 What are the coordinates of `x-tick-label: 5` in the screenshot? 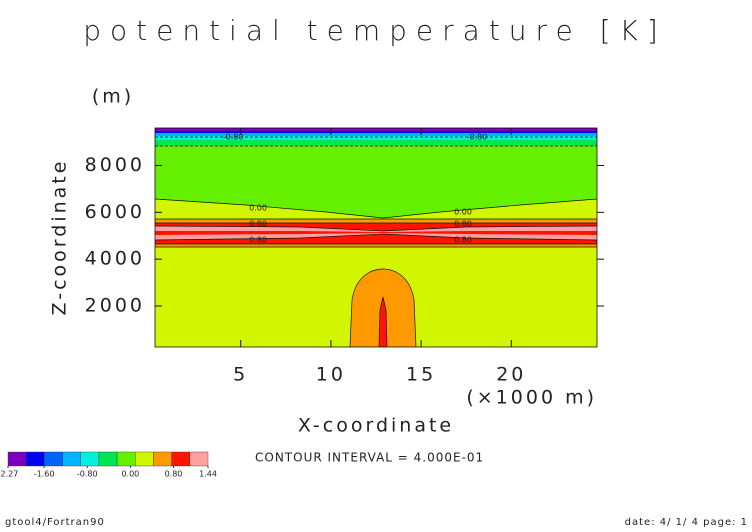 It's located at (240, 375).